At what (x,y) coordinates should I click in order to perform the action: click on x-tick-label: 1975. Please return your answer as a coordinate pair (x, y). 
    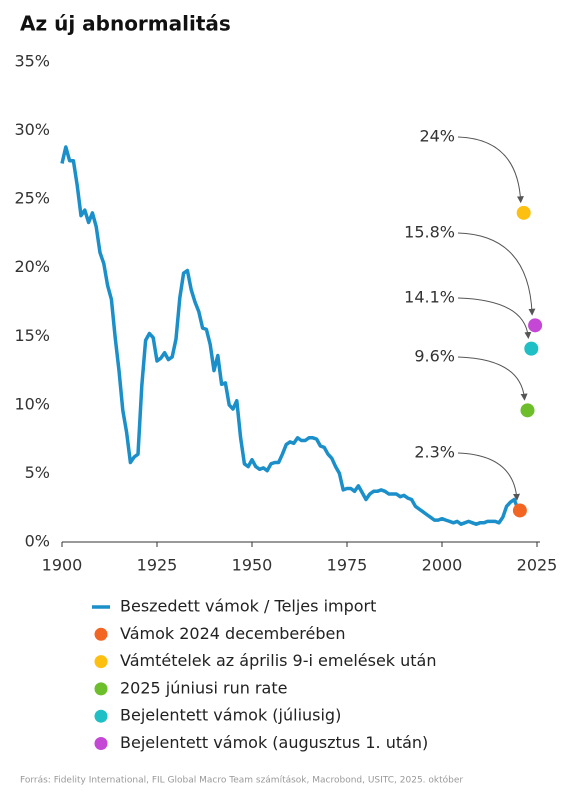
    Looking at the image, I should click on (347, 565).